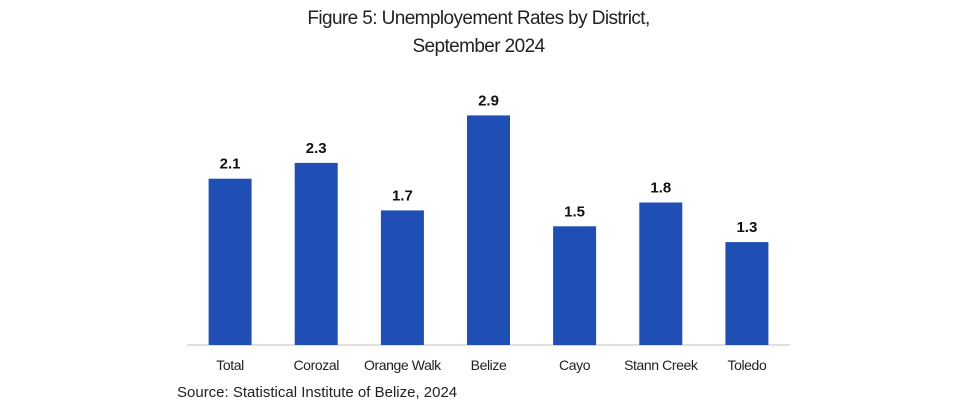 This screenshot has height=420, width=957. I want to click on data-label: 1.8, so click(660, 188).